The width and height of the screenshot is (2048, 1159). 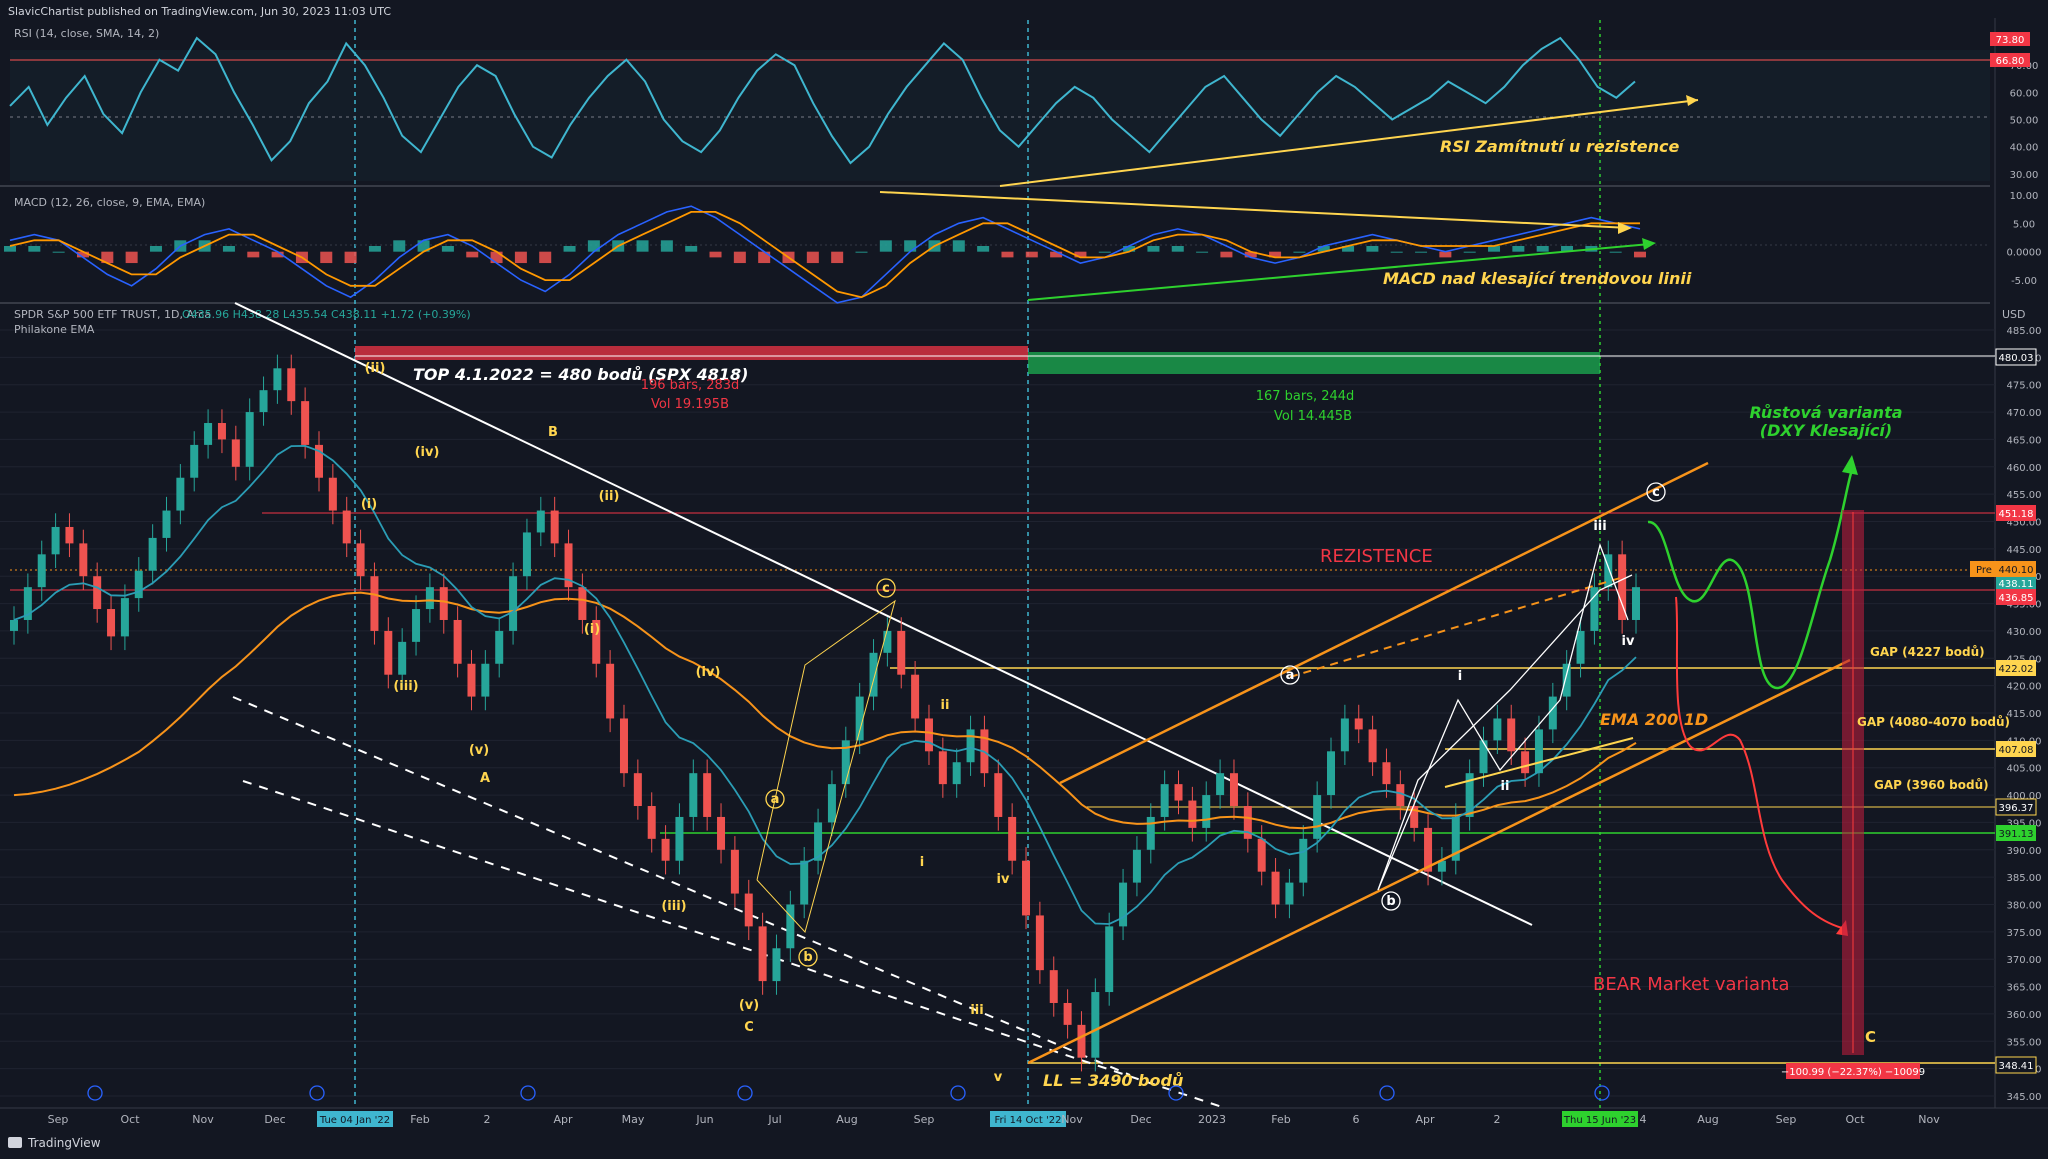 I want to click on time-axis-label: Aug, so click(x=846, y=1119).